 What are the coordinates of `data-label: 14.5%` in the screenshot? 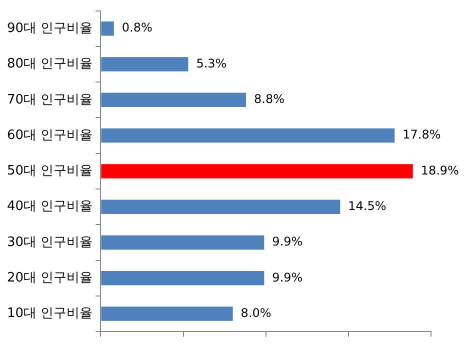 It's located at (367, 205).